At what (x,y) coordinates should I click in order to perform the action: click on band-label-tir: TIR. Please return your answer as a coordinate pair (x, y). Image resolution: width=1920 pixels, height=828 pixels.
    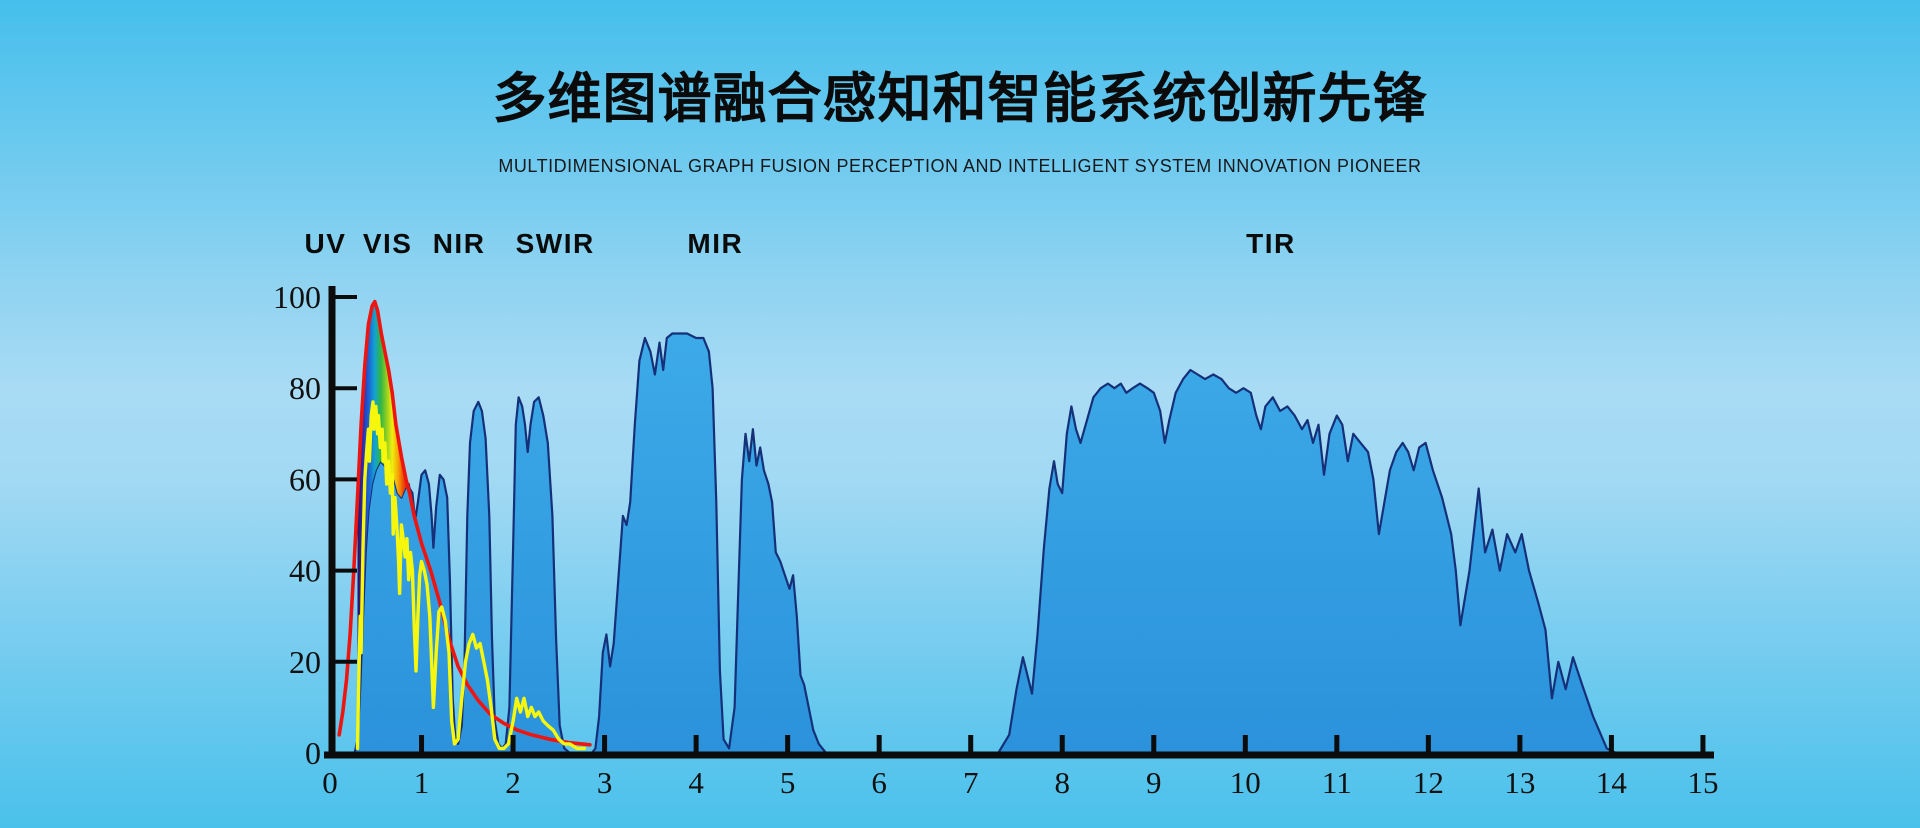
    Looking at the image, I should click on (1271, 243).